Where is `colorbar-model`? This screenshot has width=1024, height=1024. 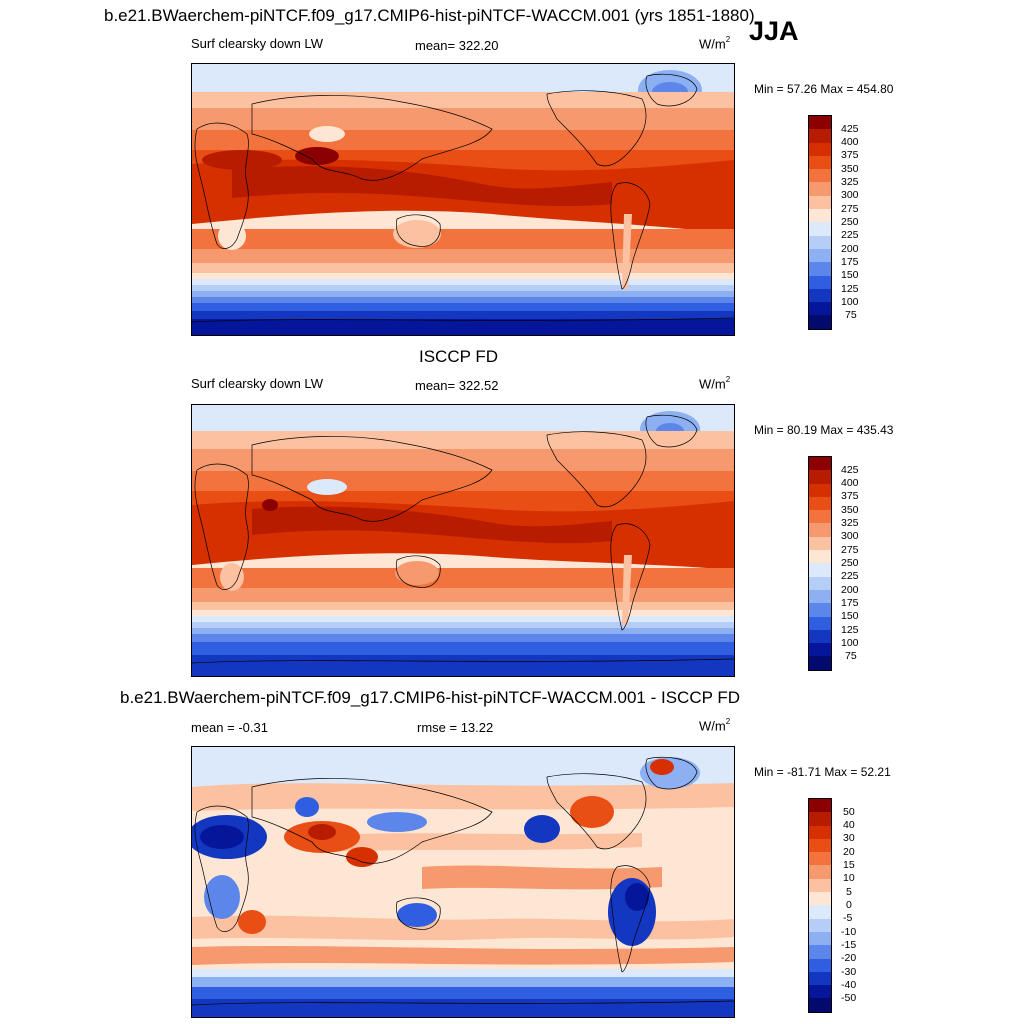
colorbar-model is located at coordinates (820, 222).